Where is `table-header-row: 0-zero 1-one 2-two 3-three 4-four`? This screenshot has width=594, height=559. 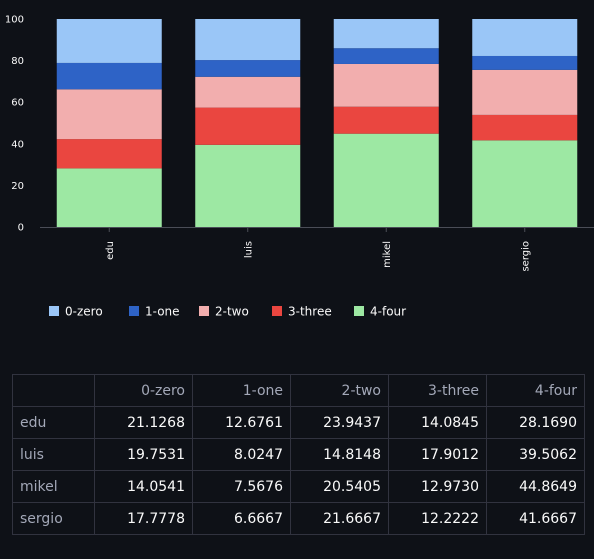
table-header-row: 0-zero 1-one 2-two 3-three 4-four is located at coordinates (298, 390).